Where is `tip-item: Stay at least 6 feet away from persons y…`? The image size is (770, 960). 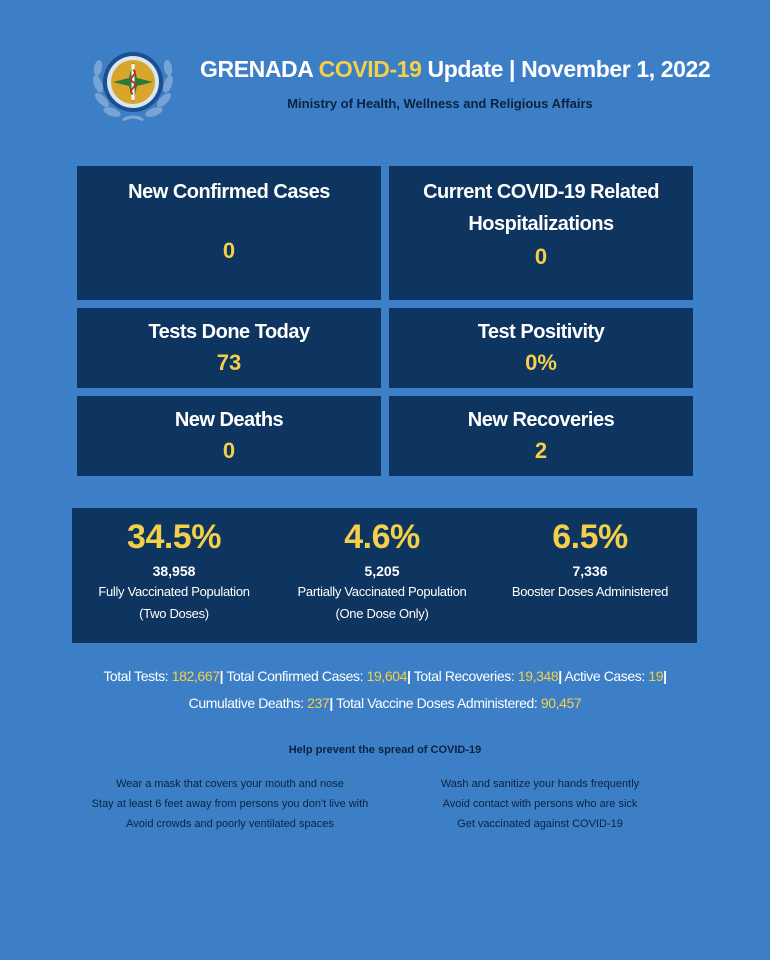
tip-item: Stay at least 6 feet away from persons y… is located at coordinates (230, 804).